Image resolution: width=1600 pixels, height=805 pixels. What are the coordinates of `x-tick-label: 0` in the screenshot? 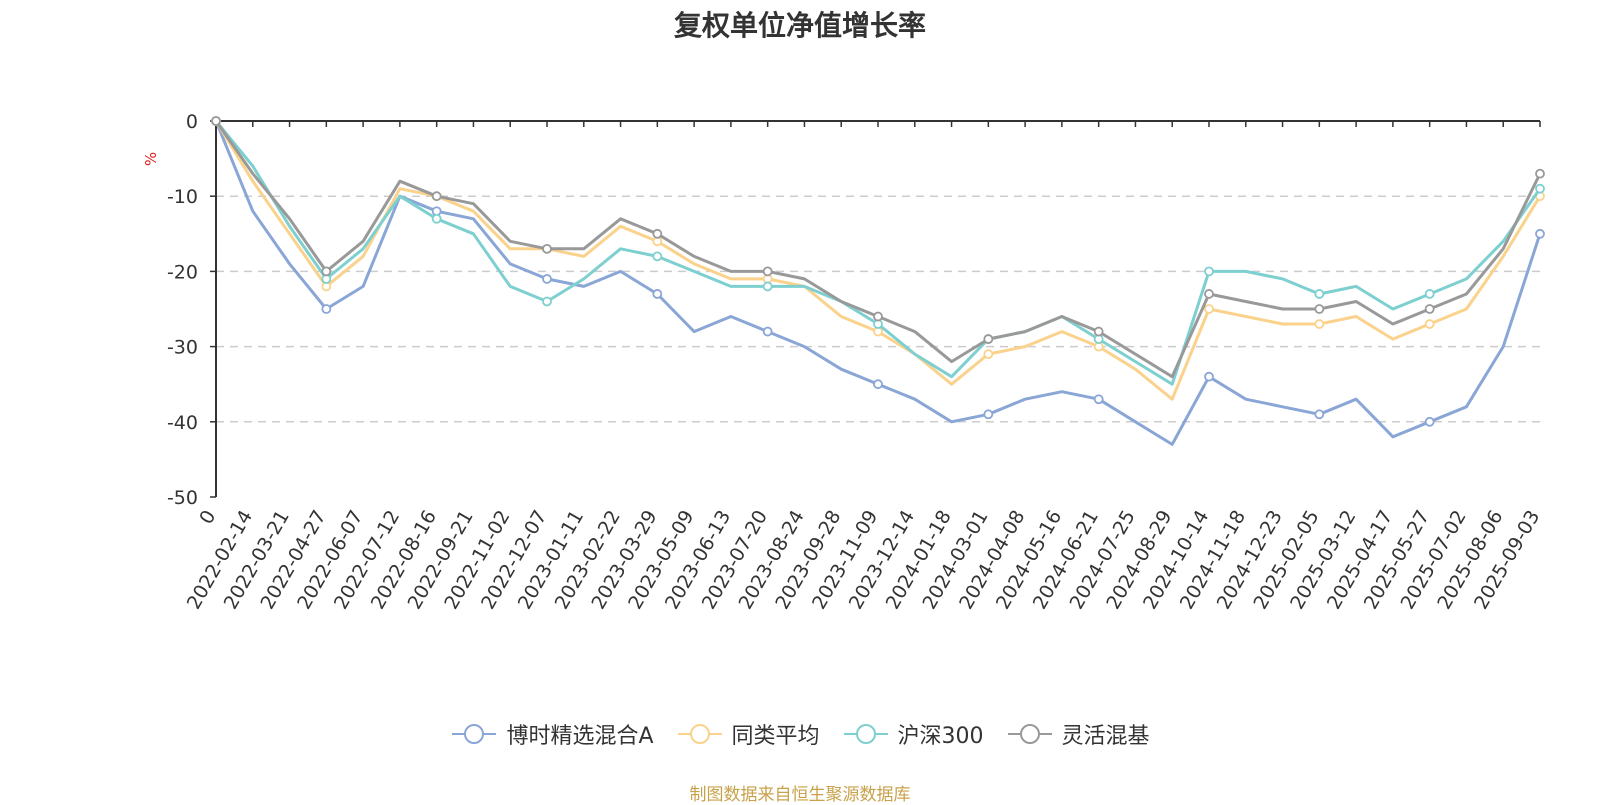 It's located at (207, 517).